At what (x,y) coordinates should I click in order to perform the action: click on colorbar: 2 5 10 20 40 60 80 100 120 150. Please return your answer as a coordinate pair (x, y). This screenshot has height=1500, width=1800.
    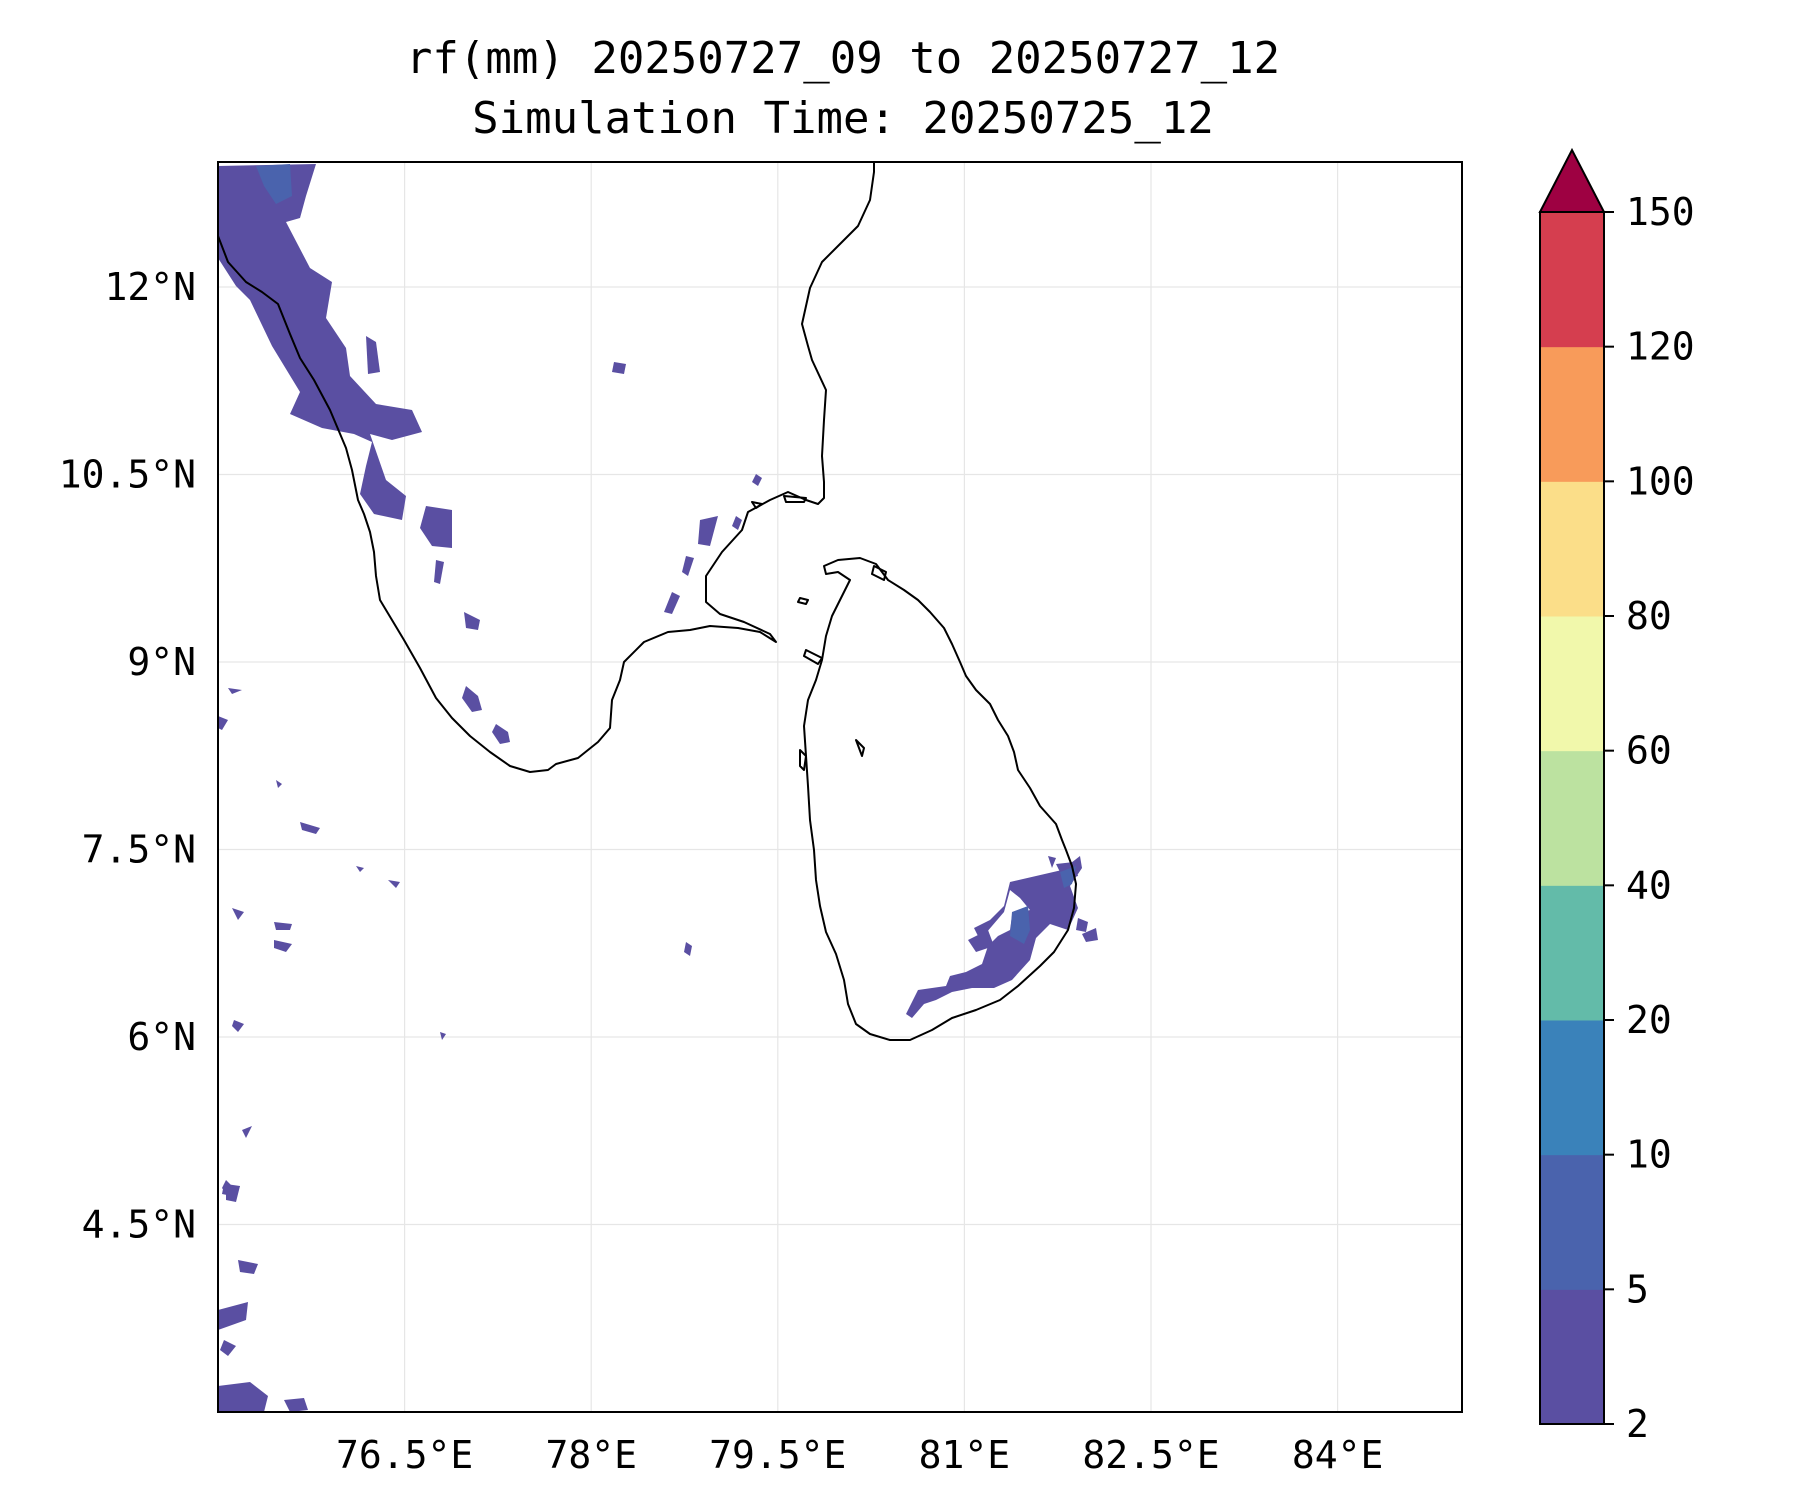
    Looking at the image, I should click on (1616, 796).